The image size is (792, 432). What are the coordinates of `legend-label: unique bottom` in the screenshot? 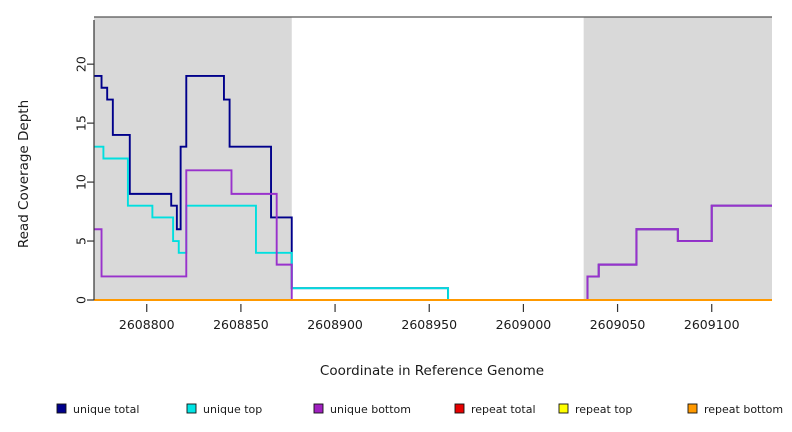 It's located at (370, 409).